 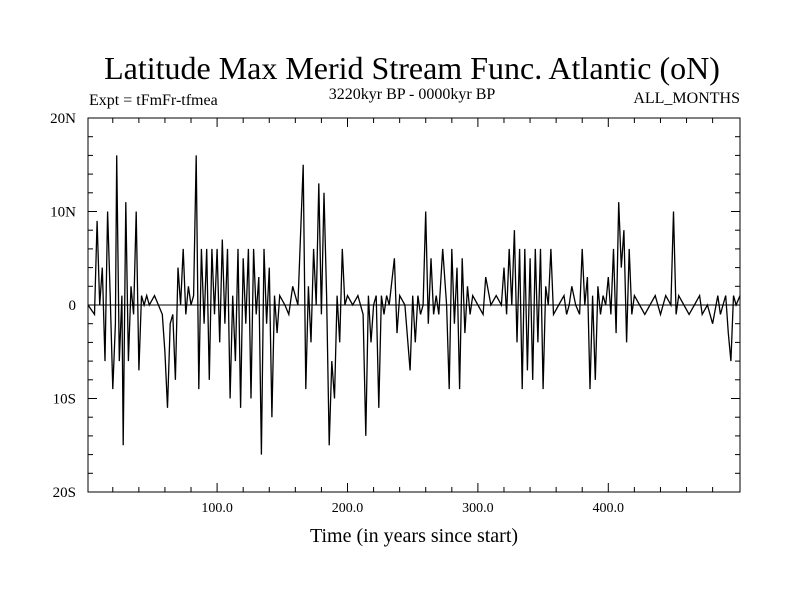 What do you see at coordinates (686, 98) in the screenshot?
I see `months-label: ALL_MONTHS` at bounding box center [686, 98].